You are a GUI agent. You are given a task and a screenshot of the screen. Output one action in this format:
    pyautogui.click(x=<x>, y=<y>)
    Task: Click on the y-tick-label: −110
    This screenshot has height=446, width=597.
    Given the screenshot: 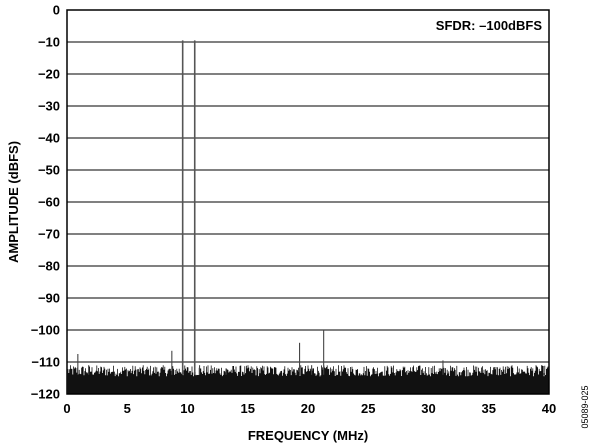 What is the action you would take?
    pyautogui.click(x=45, y=362)
    